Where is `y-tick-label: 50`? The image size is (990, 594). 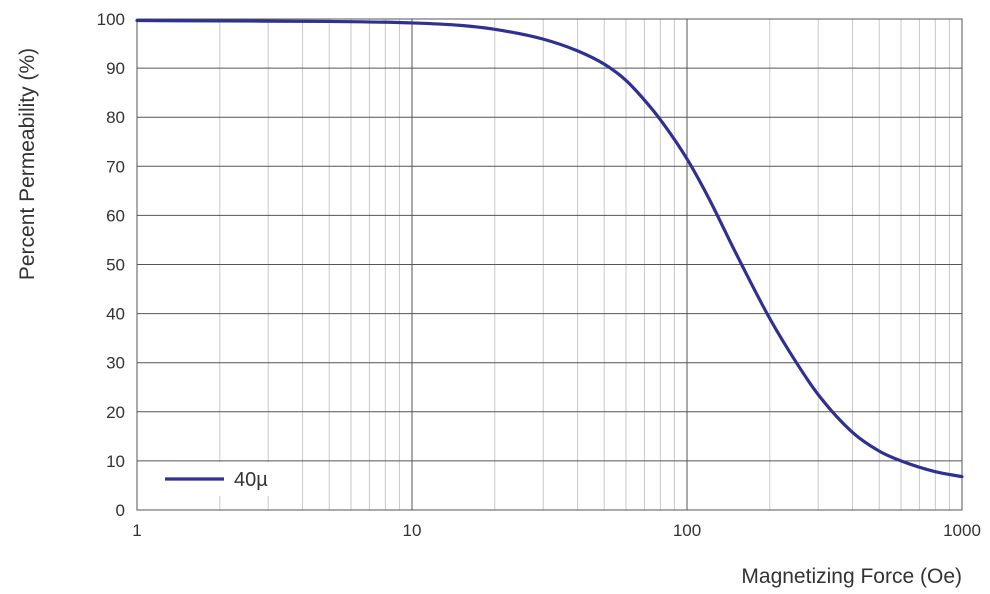 y-tick-label: 50 is located at coordinates (115, 265).